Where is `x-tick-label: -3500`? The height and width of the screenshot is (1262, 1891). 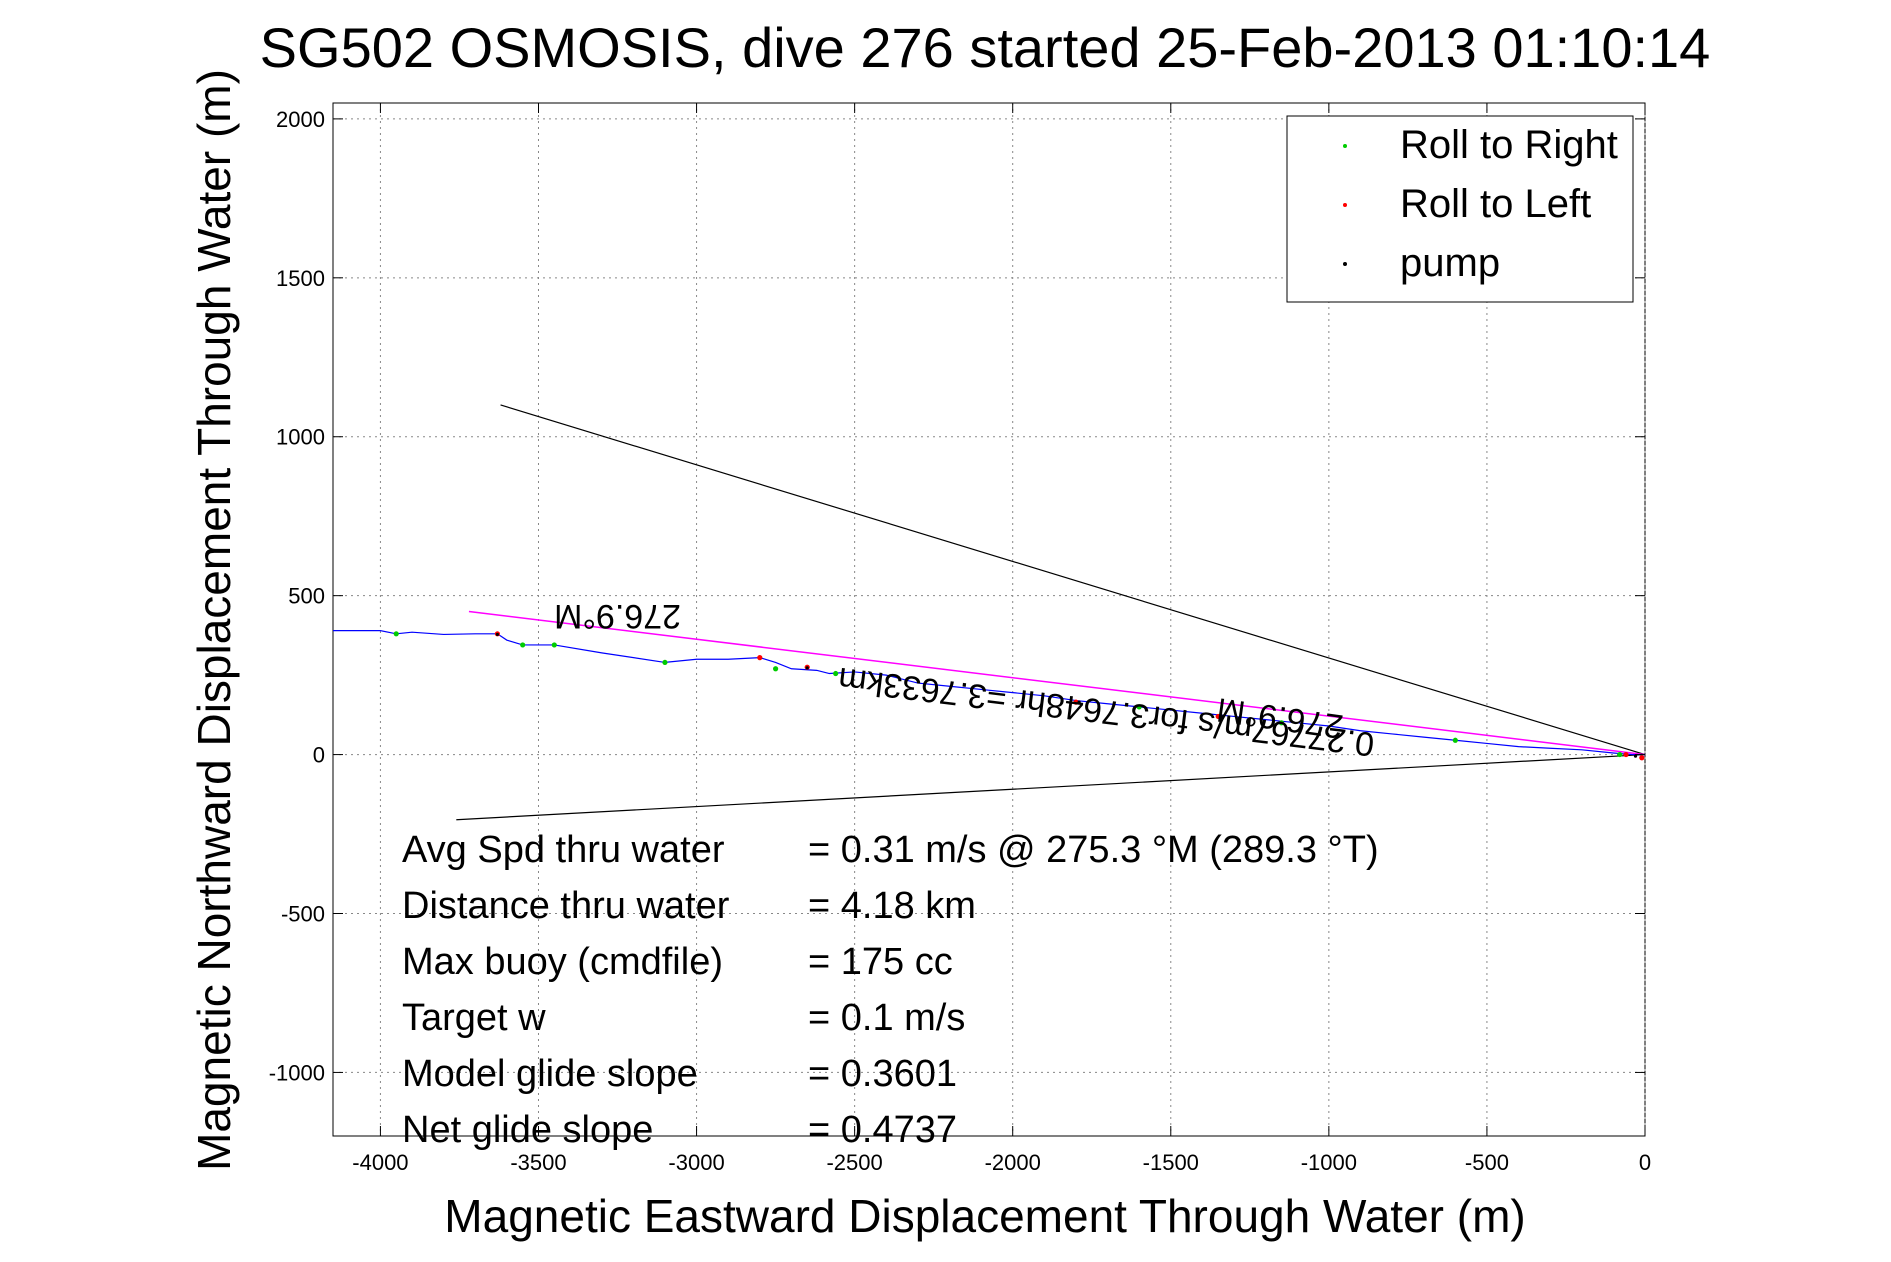
x-tick-label: -3500 is located at coordinates (538, 1162).